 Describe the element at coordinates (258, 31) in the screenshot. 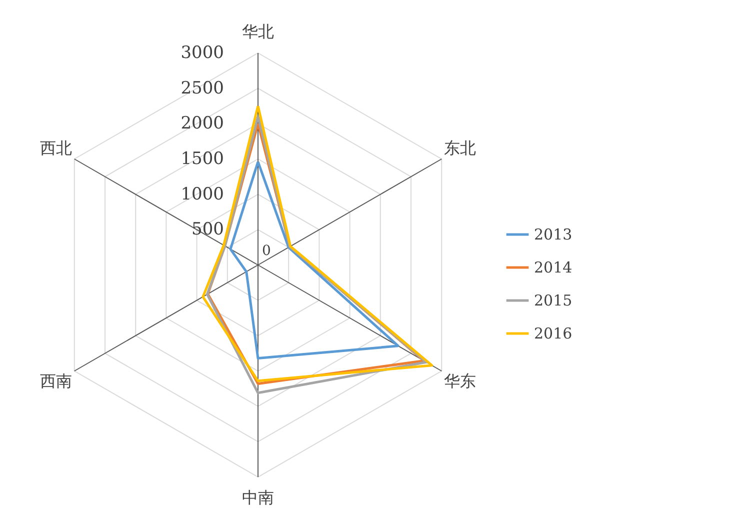

I see `spoke-label: 华北` at that location.